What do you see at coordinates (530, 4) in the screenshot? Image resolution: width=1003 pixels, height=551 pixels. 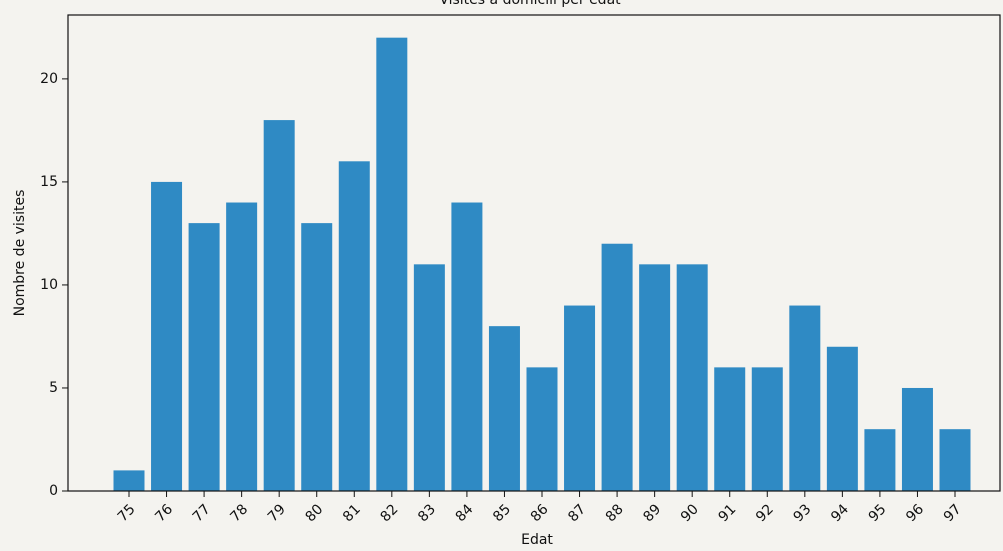 I see `chart-title: Visites a domicili per edat` at bounding box center [530, 4].